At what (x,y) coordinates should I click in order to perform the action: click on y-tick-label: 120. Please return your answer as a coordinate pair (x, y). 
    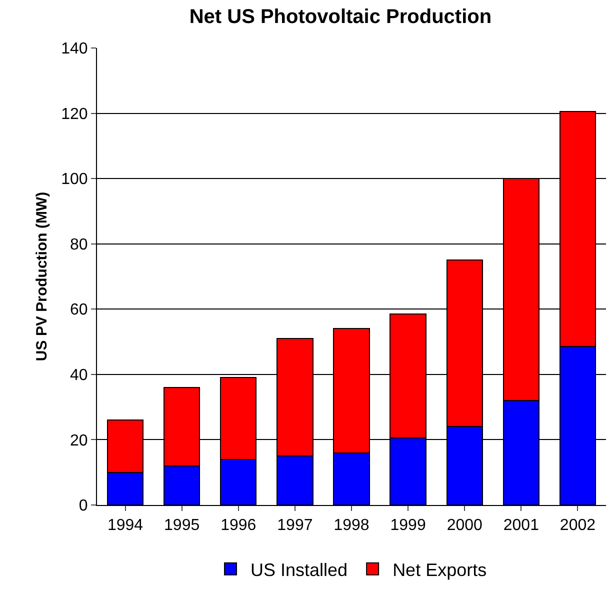
    Looking at the image, I should click on (74, 114).